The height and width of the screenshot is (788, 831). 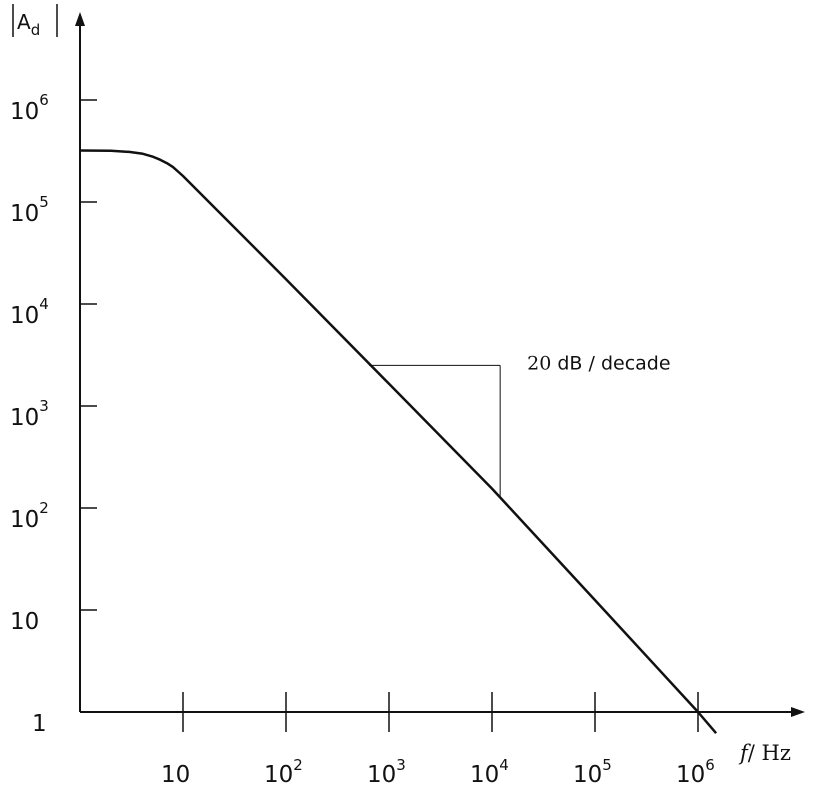 I want to click on x-tick-label-exp: 4, so click(x=504, y=765).